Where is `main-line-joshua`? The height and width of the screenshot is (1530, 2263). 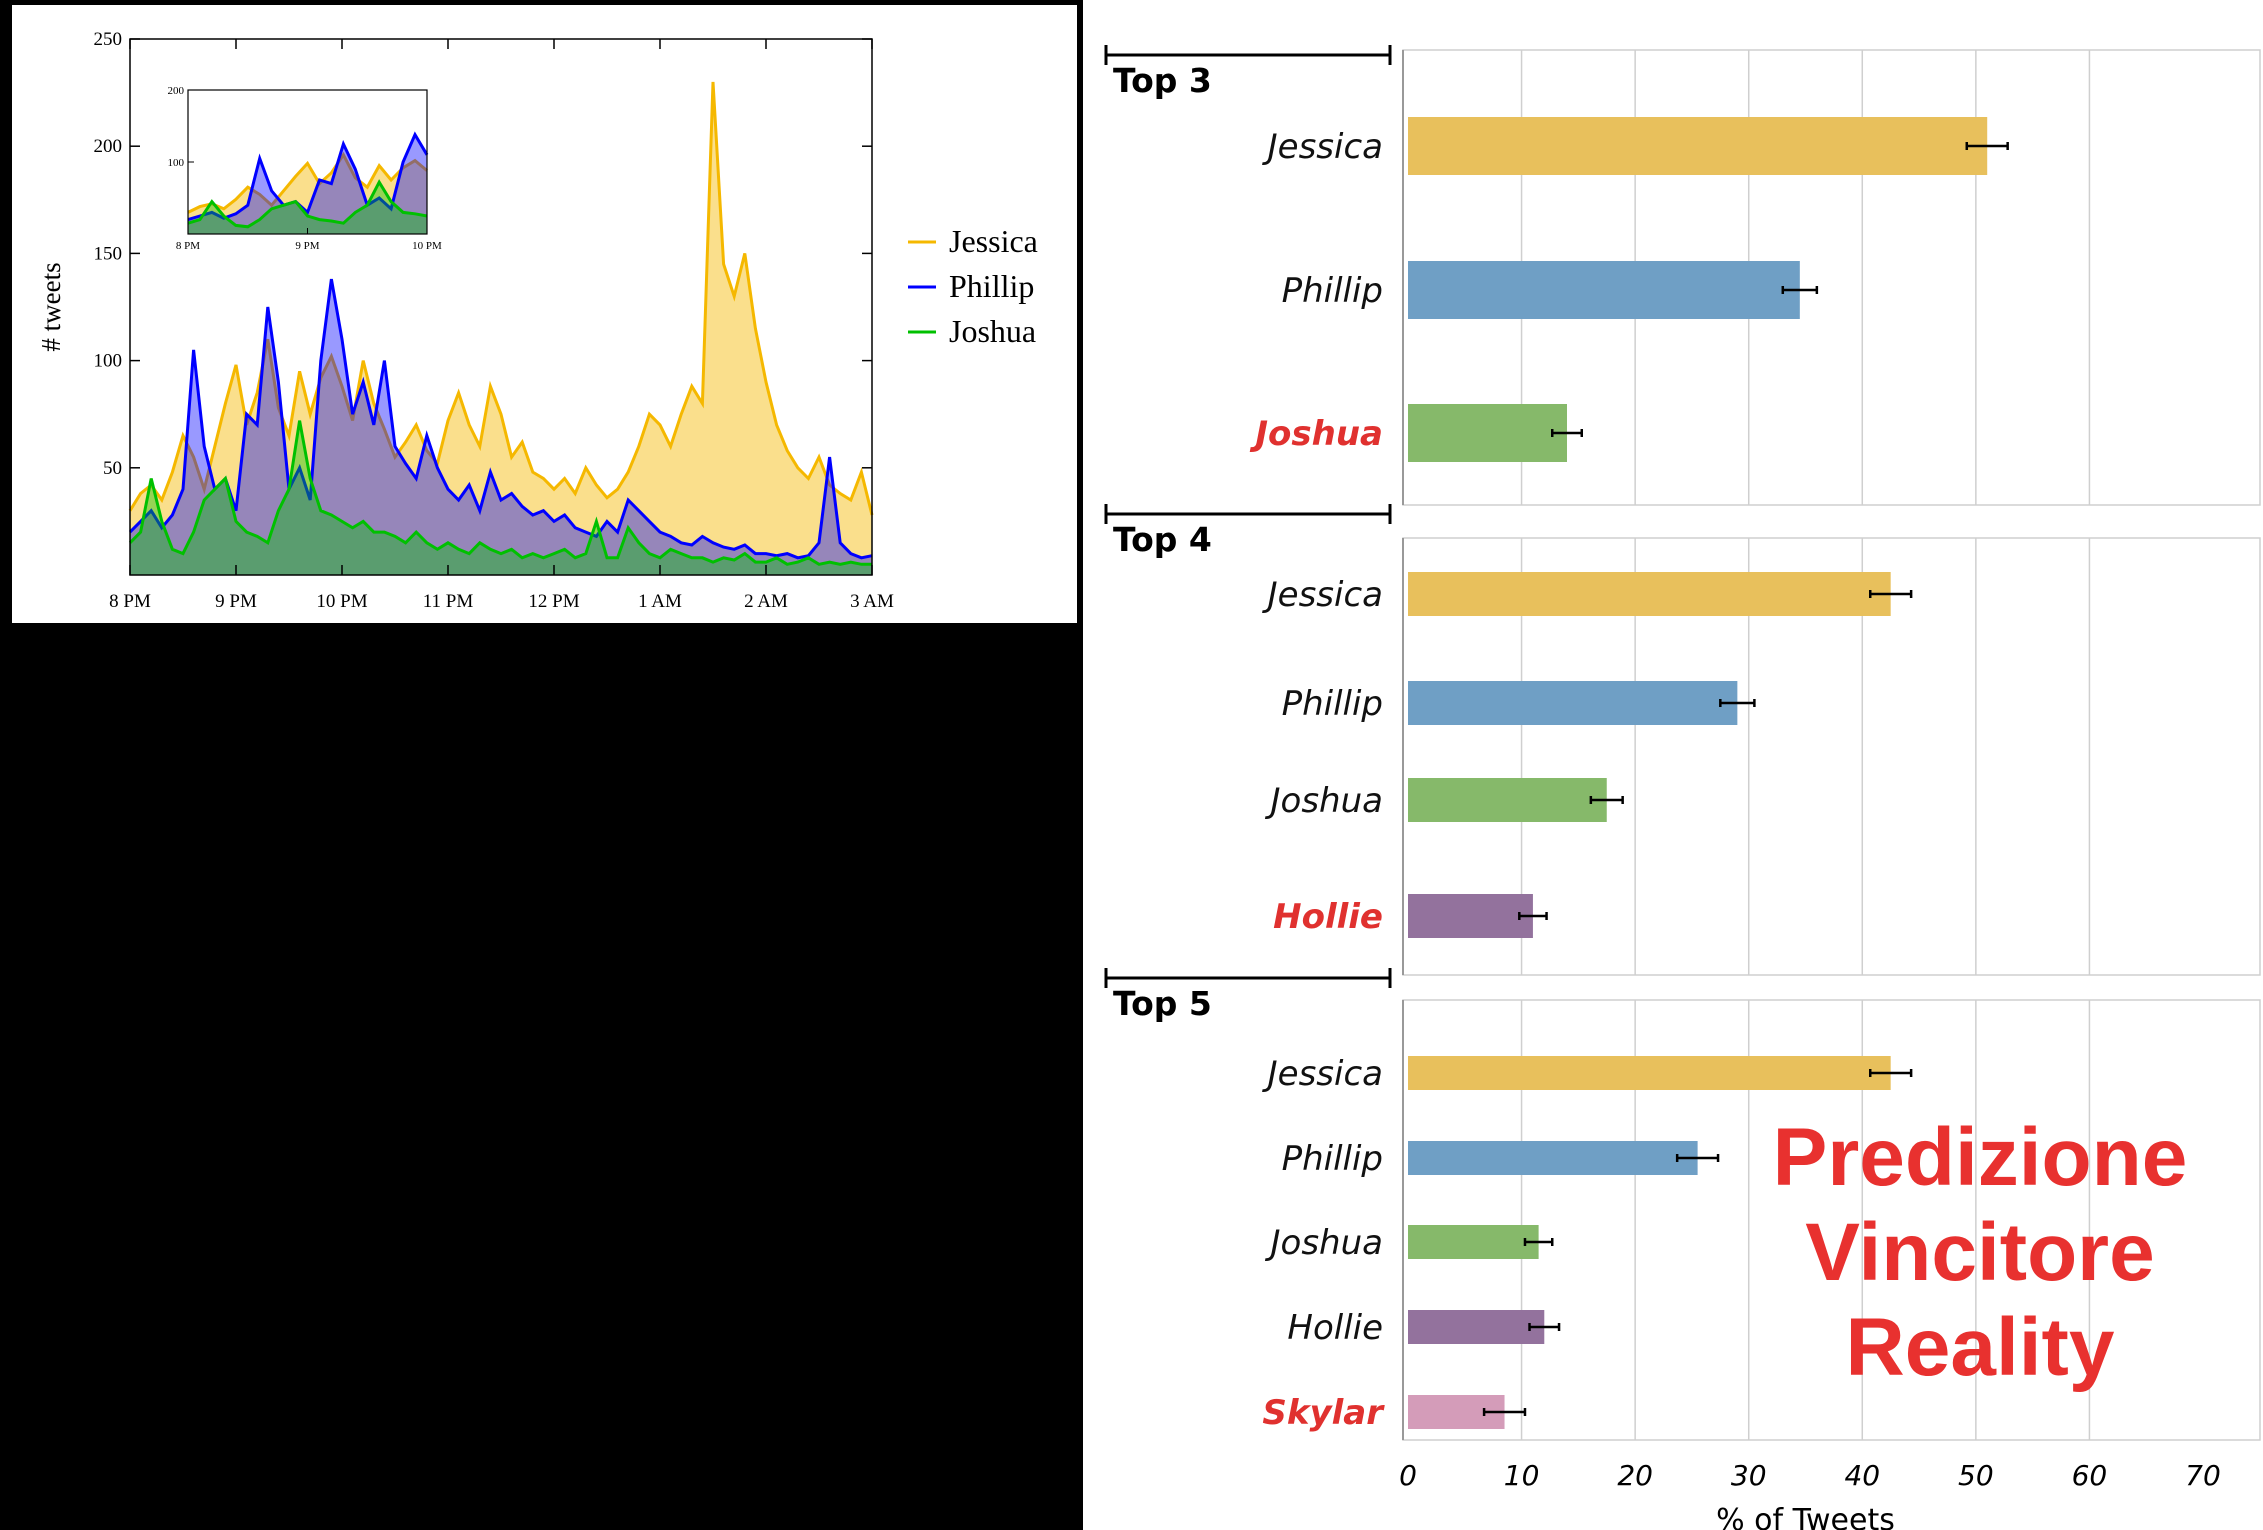
main-line-joshua is located at coordinates (500, 493).